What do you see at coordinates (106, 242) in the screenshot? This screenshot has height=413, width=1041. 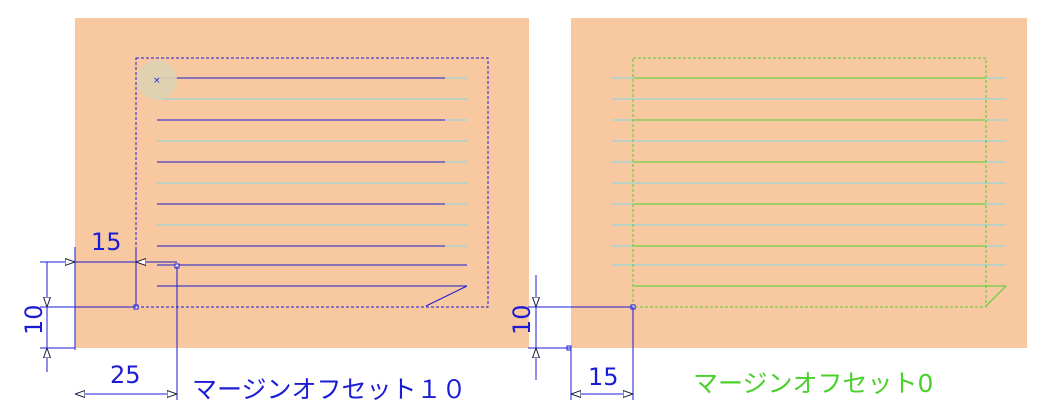 I see `dim-label-15-top: 15` at bounding box center [106, 242].